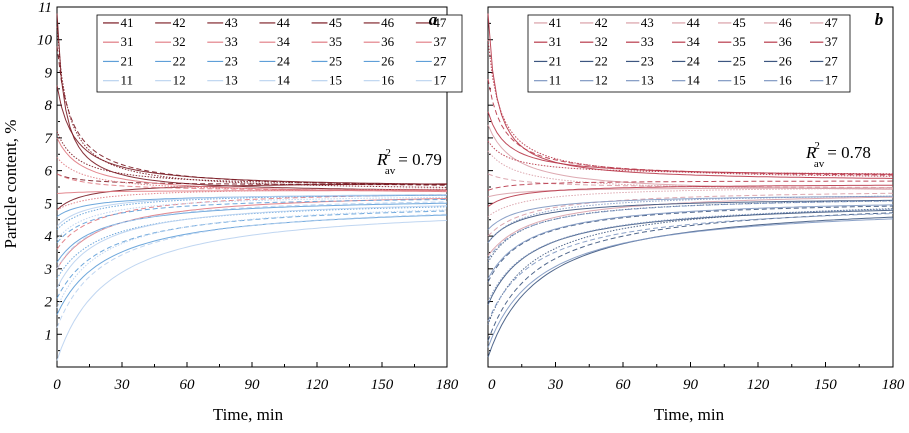  Describe the element at coordinates (48, 270) in the screenshot. I see `y-tick-label: 3` at that location.